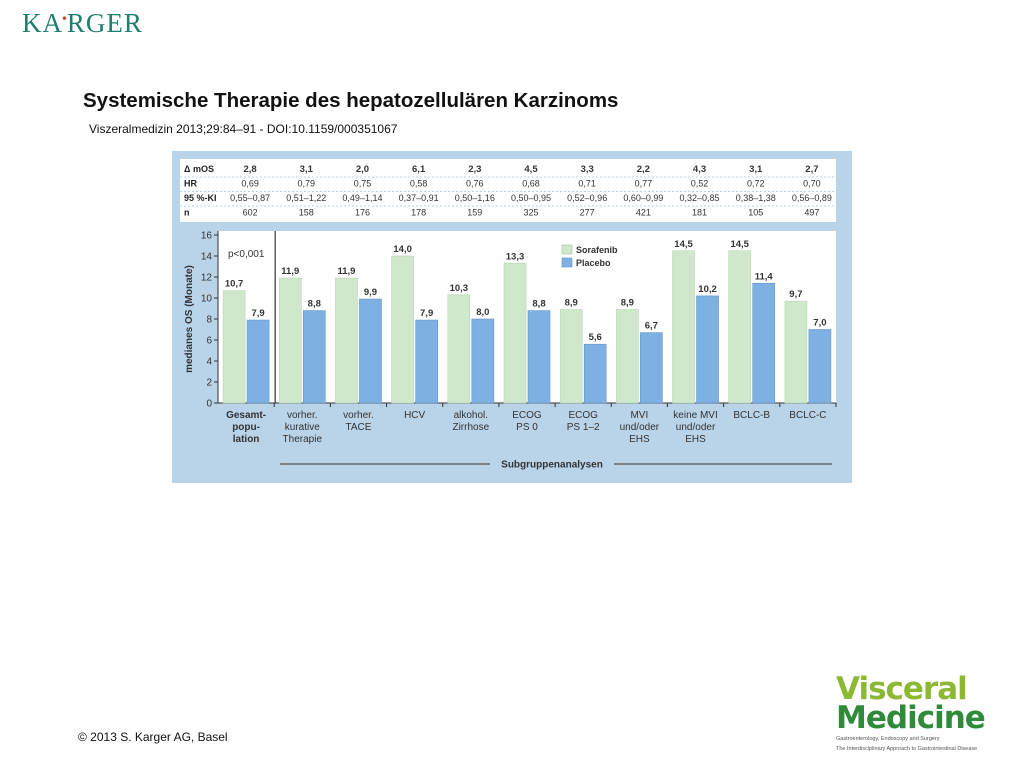 The image size is (1024, 768). I want to click on y-tick-label: 2, so click(209, 383).